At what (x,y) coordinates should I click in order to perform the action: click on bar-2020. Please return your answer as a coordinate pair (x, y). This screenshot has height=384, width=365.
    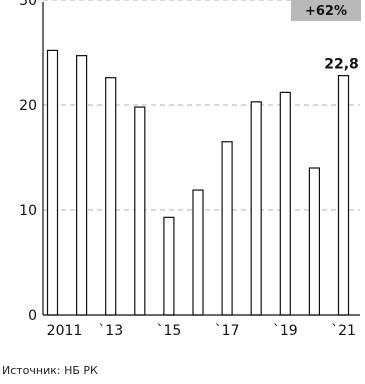
    Looking at the image, I should click on (314, 241).